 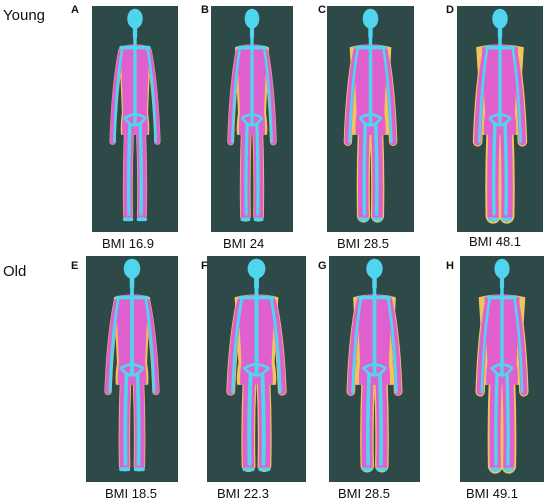 I want to click on body-scan-g, so click(x=374, y=369).